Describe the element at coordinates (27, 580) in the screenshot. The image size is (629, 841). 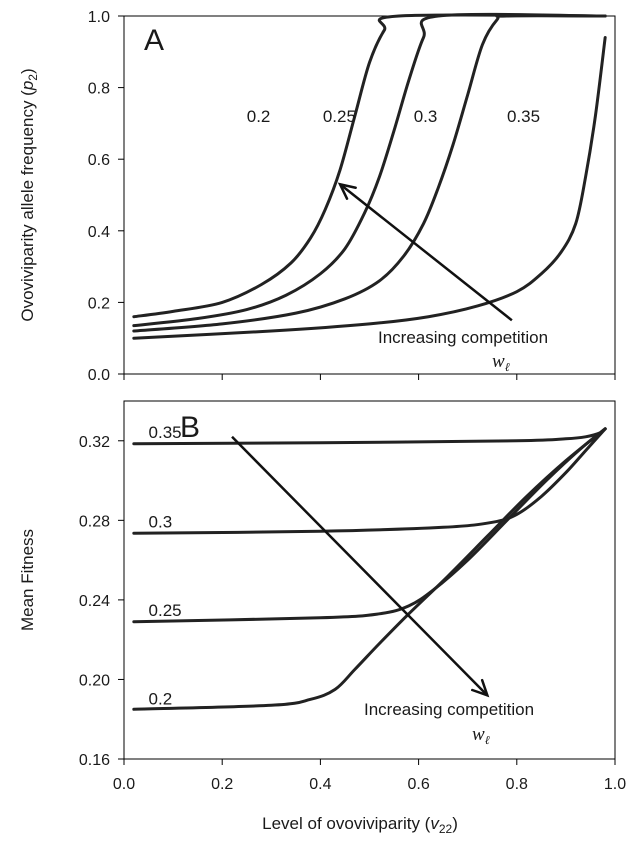
I see `panel-b-y-label: Mean Fitness` at that location.